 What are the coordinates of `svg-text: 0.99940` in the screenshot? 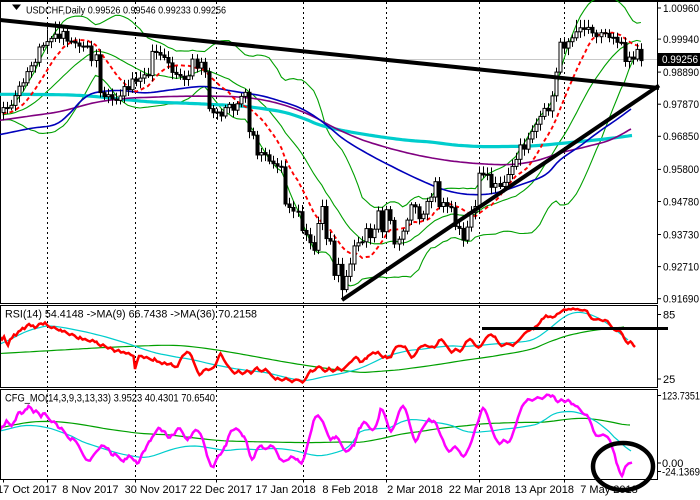 It's located at (681, 40).